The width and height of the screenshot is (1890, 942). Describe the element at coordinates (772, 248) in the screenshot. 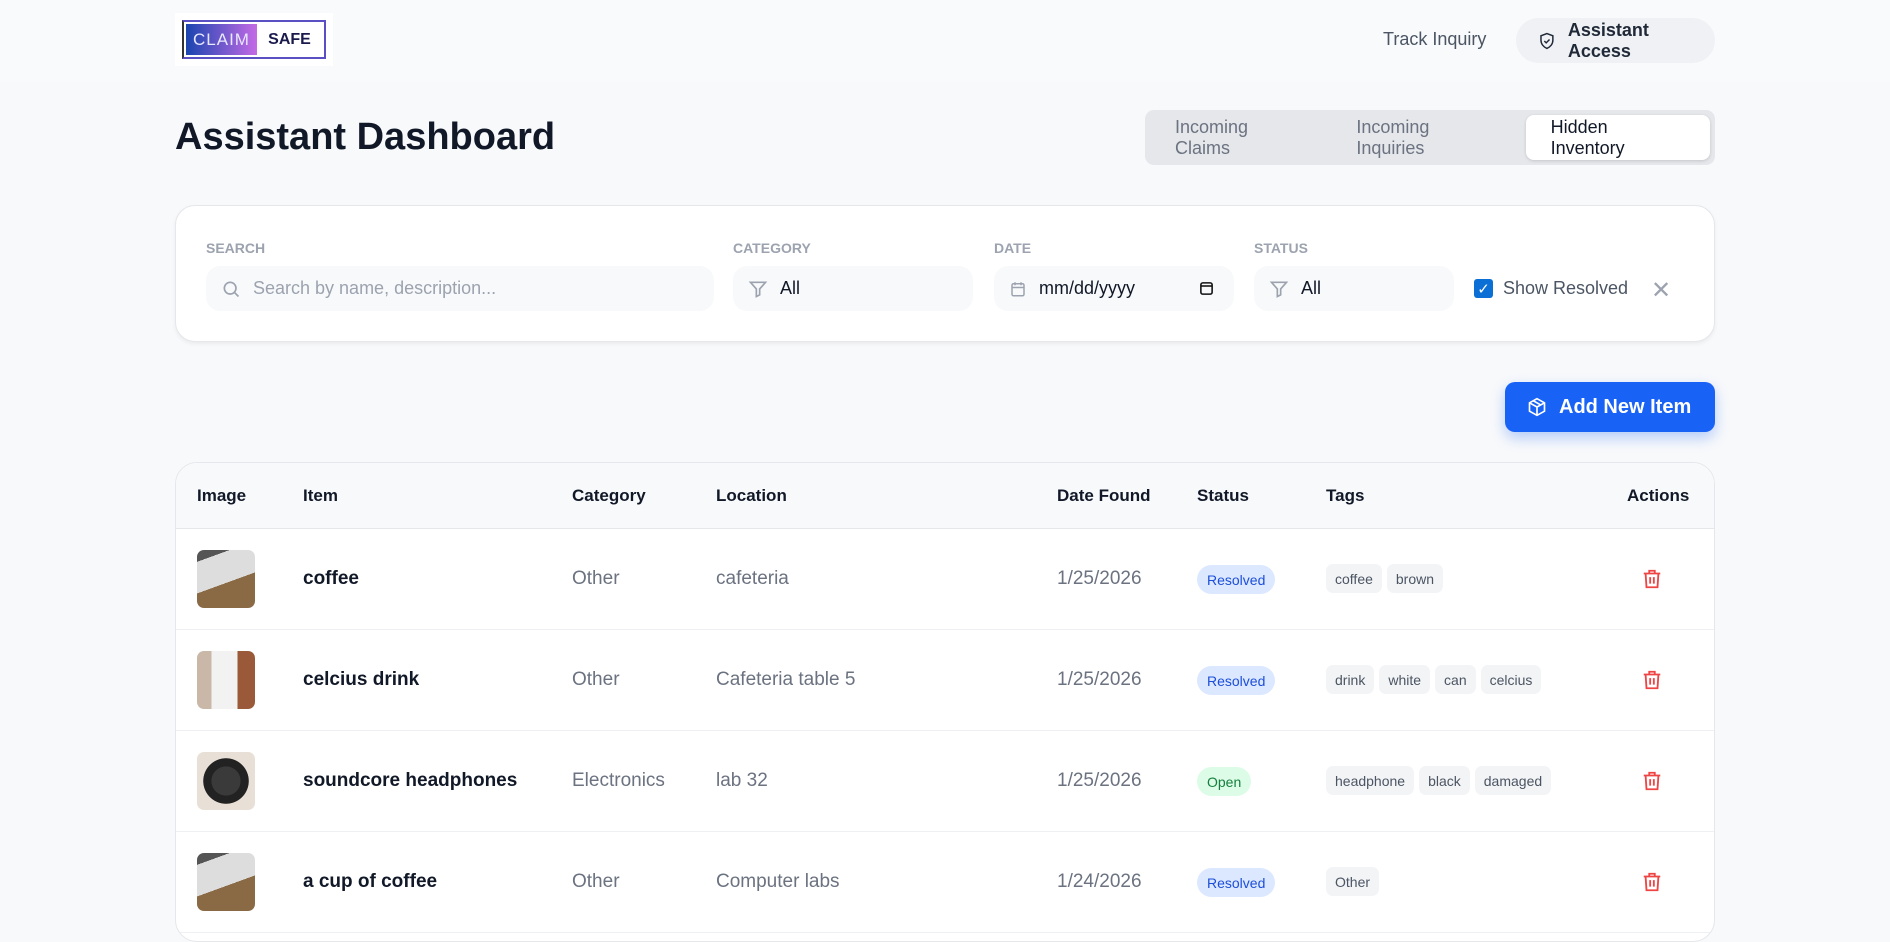

I see `category-label: CATEGORY` at that location.